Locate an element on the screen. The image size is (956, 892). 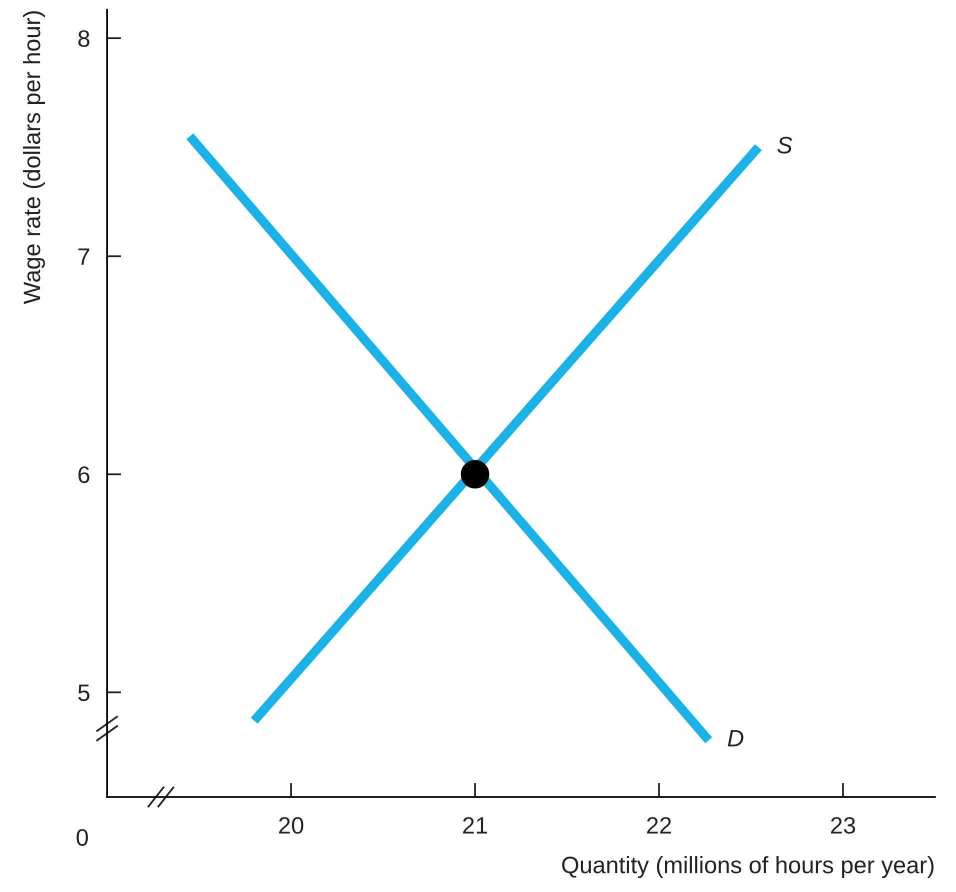
y-tick-label: 7 is located at coordinates (84, 256).